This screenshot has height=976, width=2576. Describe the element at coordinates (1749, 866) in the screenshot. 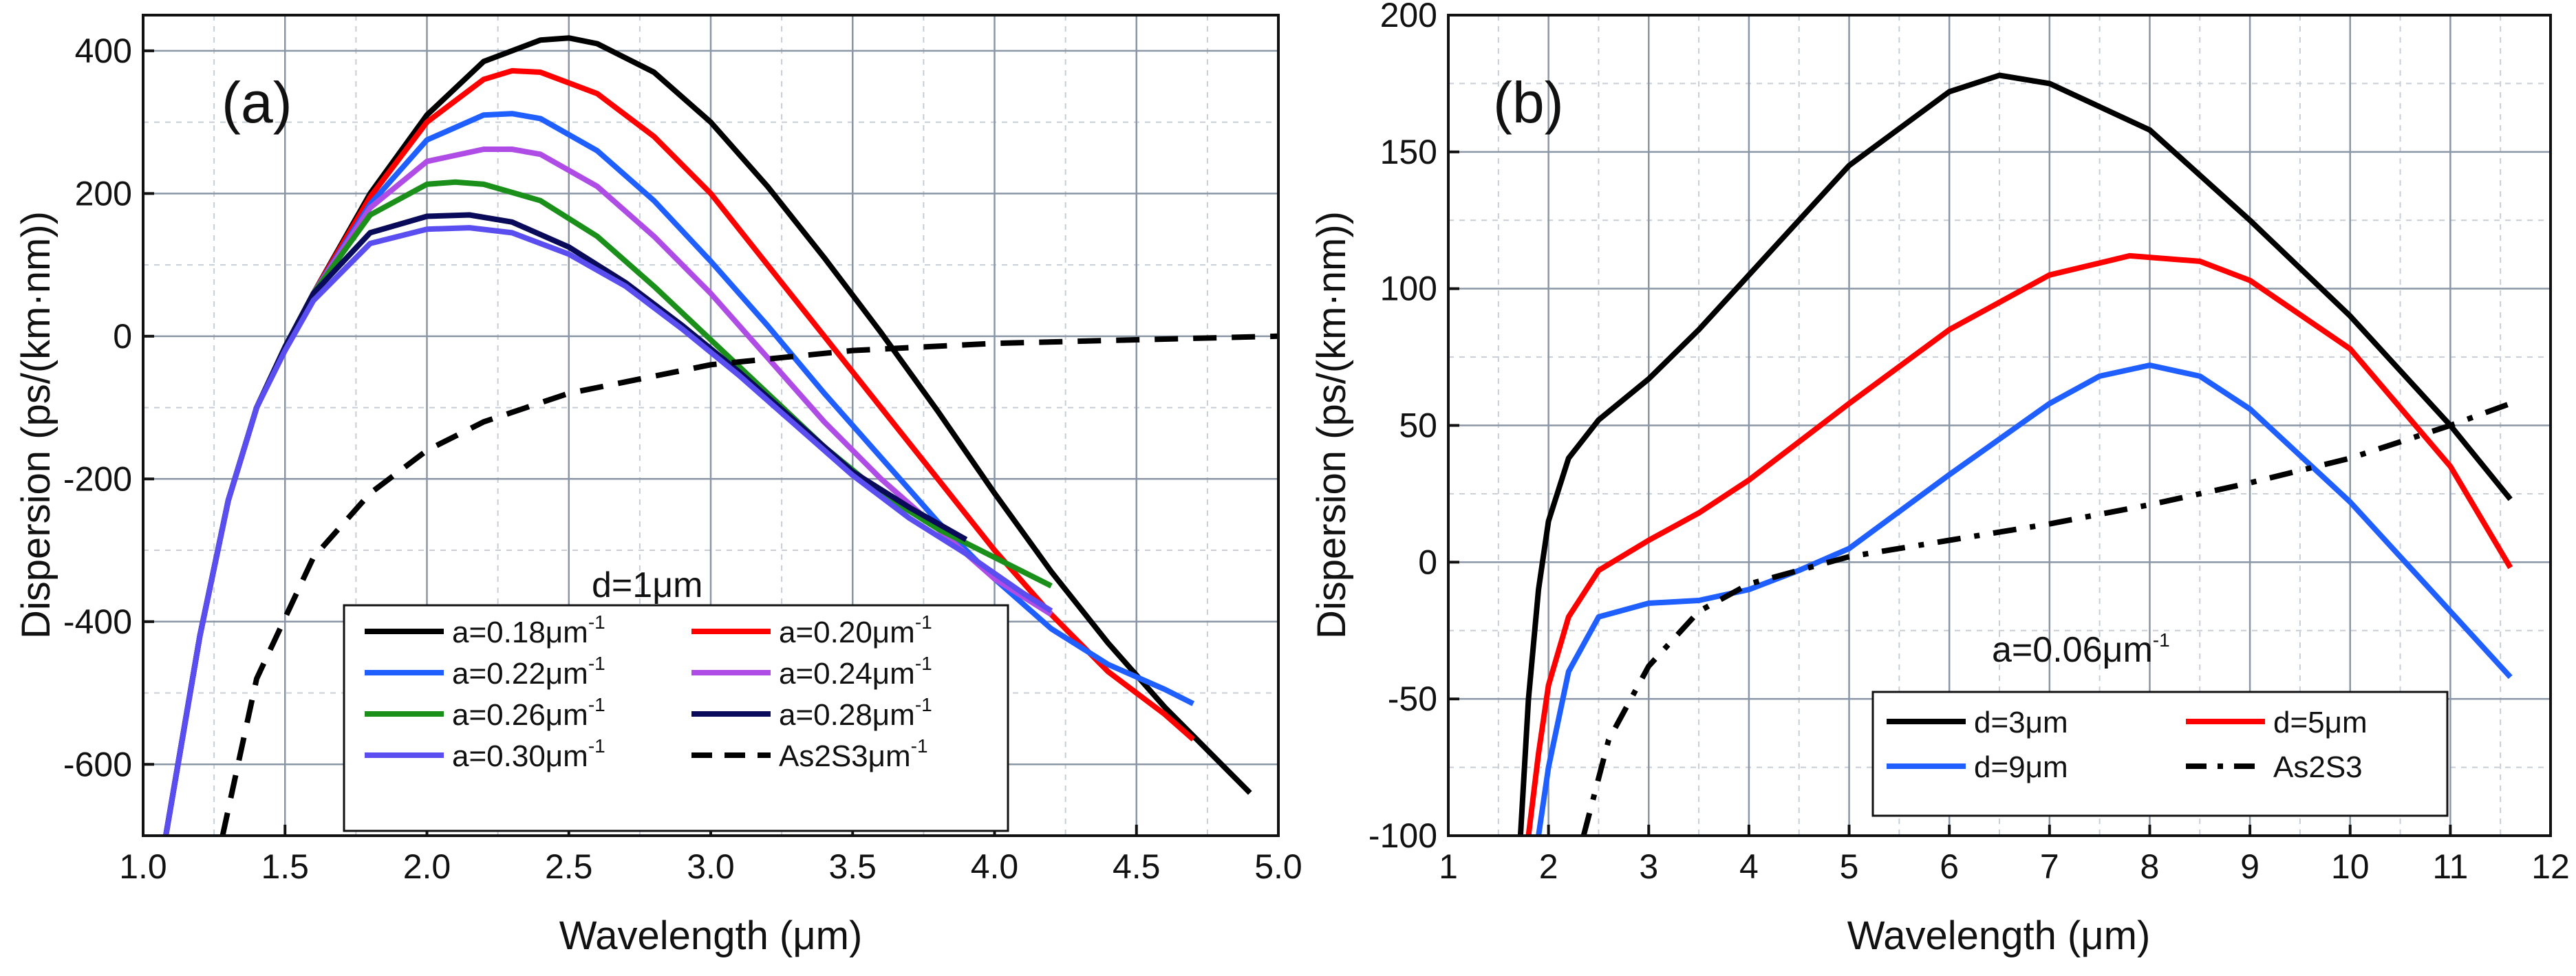

I see `x-tick-label: 4` at that location.